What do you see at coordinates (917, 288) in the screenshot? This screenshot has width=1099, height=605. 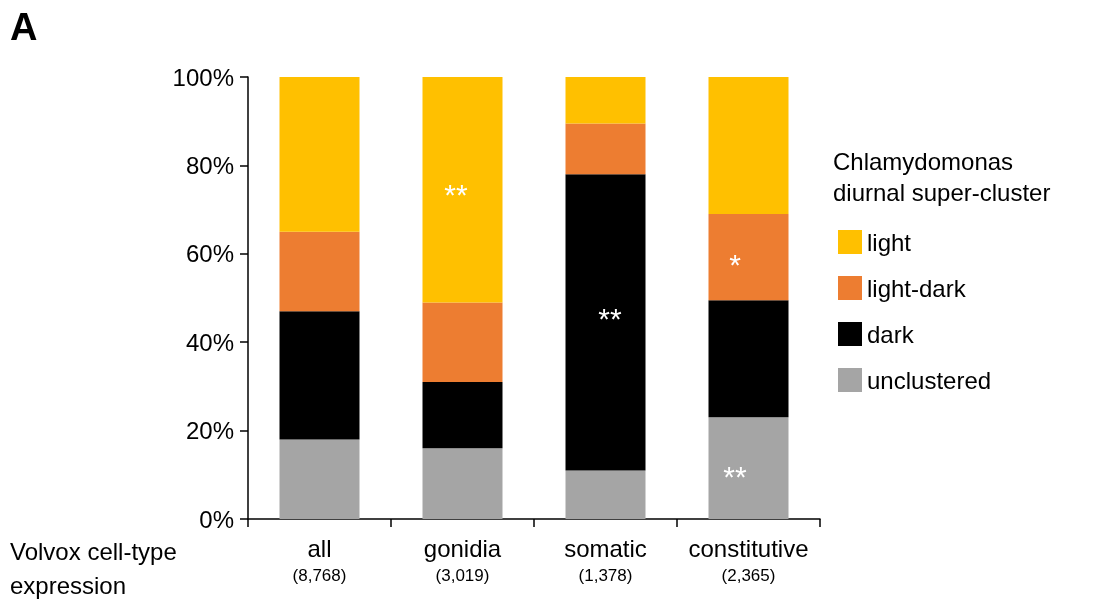 I see `legend-label: light-dark` at bounding box center [917, 288].